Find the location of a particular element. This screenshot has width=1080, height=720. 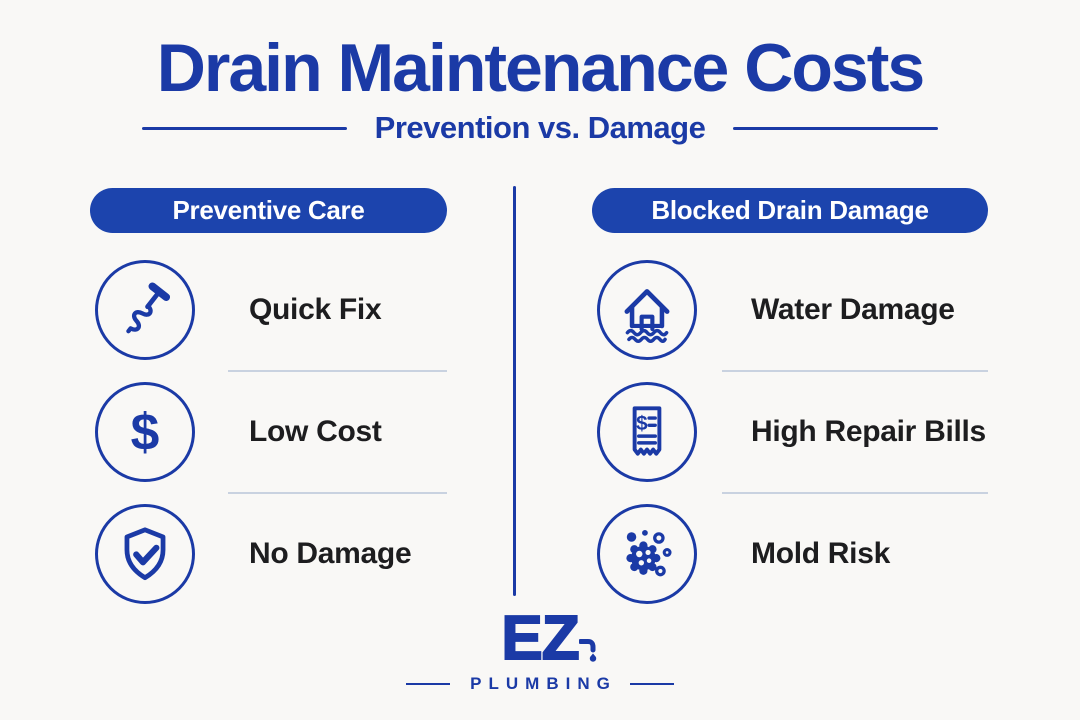

faucet-icon is located at coordinates (587, 650).